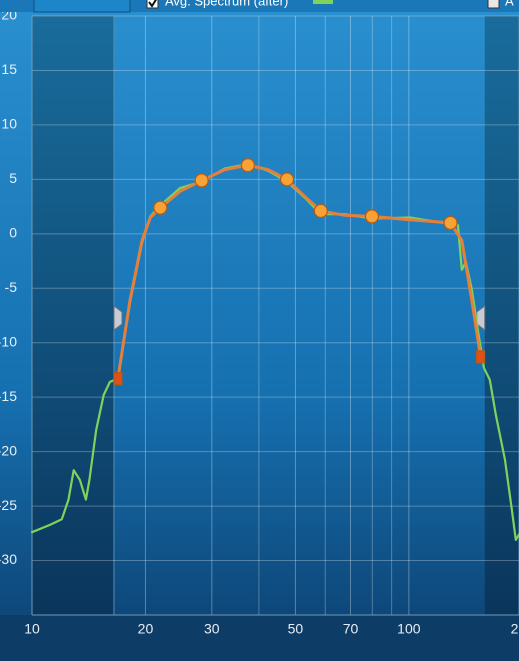  What do you see at coordinates (8, 396) in the screenshot?
I see `y-tick-label: -15` at bounding box center [8, 396].